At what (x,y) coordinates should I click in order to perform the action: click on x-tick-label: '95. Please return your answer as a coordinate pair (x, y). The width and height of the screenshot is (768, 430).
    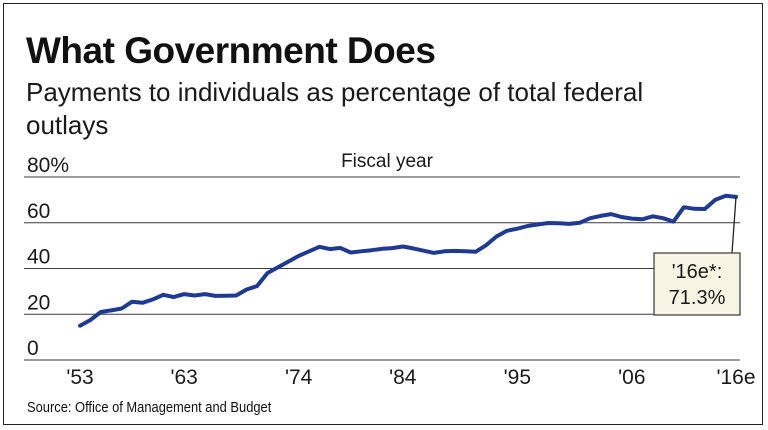
    Looking at the image, I should click on (517, 377).